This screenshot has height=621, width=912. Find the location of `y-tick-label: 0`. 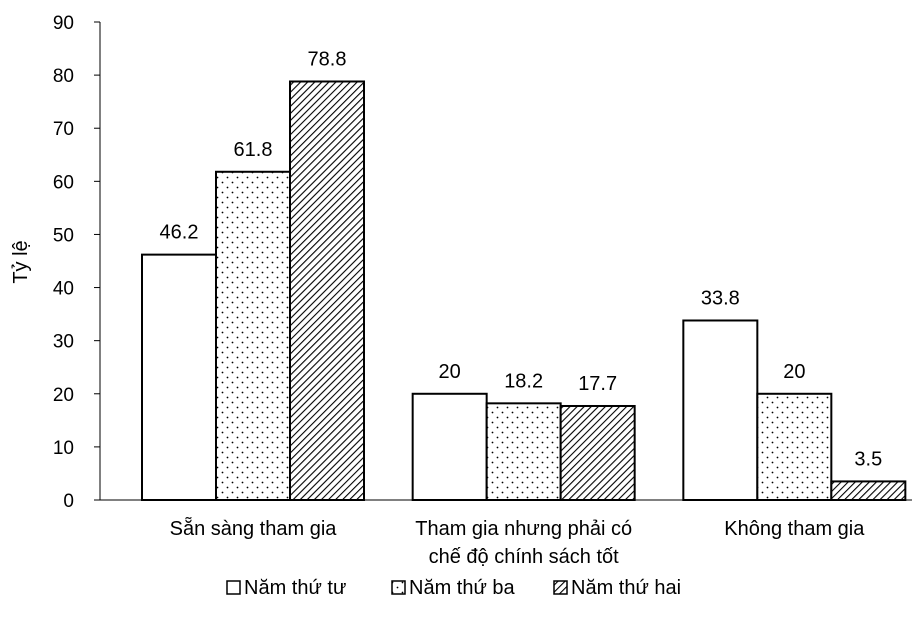

y-tick-label: 0 is located at coordinates (68, 501).